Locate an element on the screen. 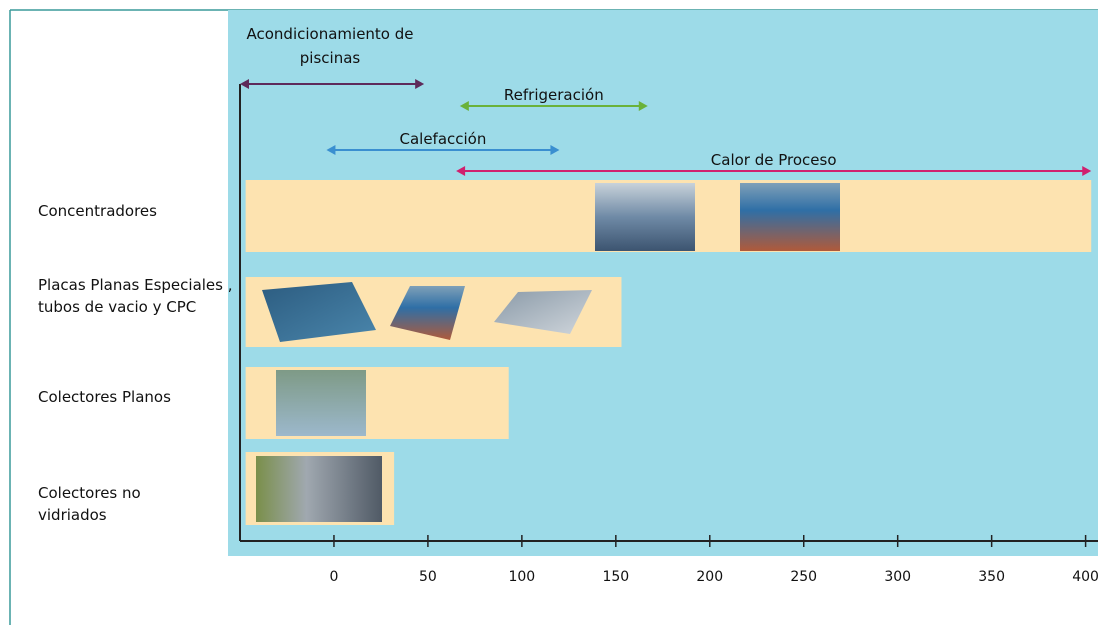 The height and width of the screenshot is (630, 1101). x-tick-label: 50 is located at coordinates (427, 577).